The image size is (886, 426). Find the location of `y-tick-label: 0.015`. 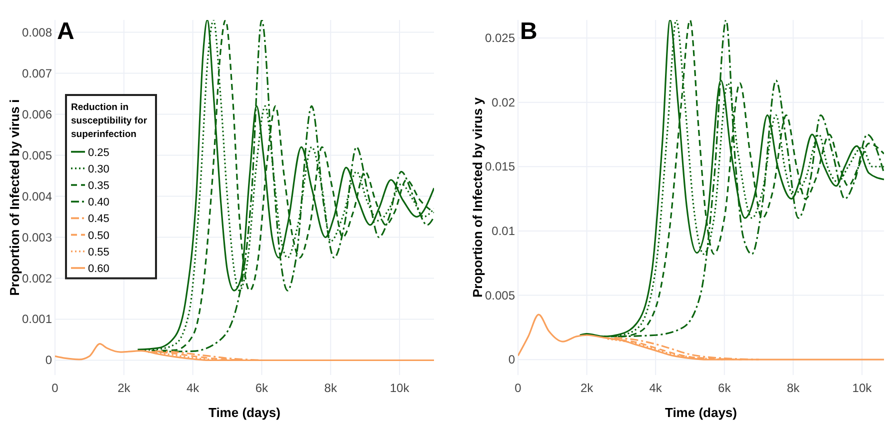

y-tick-label: 0.015 is located at coordinates (500, 167).